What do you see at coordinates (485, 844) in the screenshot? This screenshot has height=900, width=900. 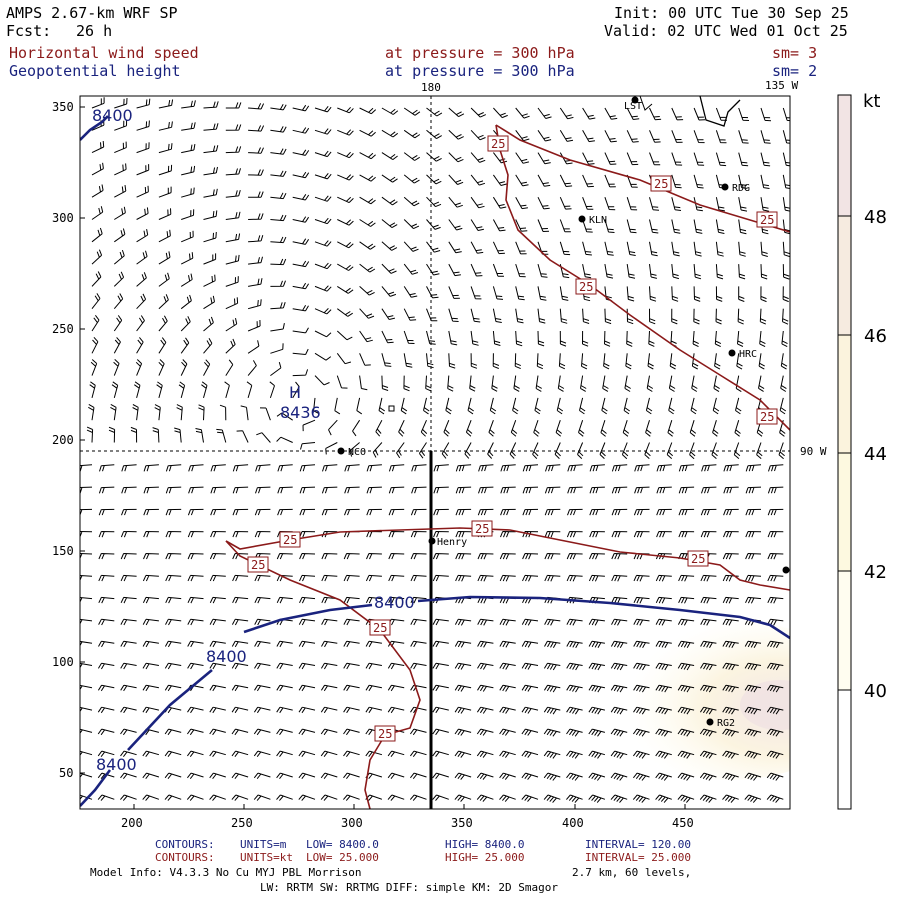 I see `contours-high-height: HIGH= 8400.0` at bounding box center [485, 844].